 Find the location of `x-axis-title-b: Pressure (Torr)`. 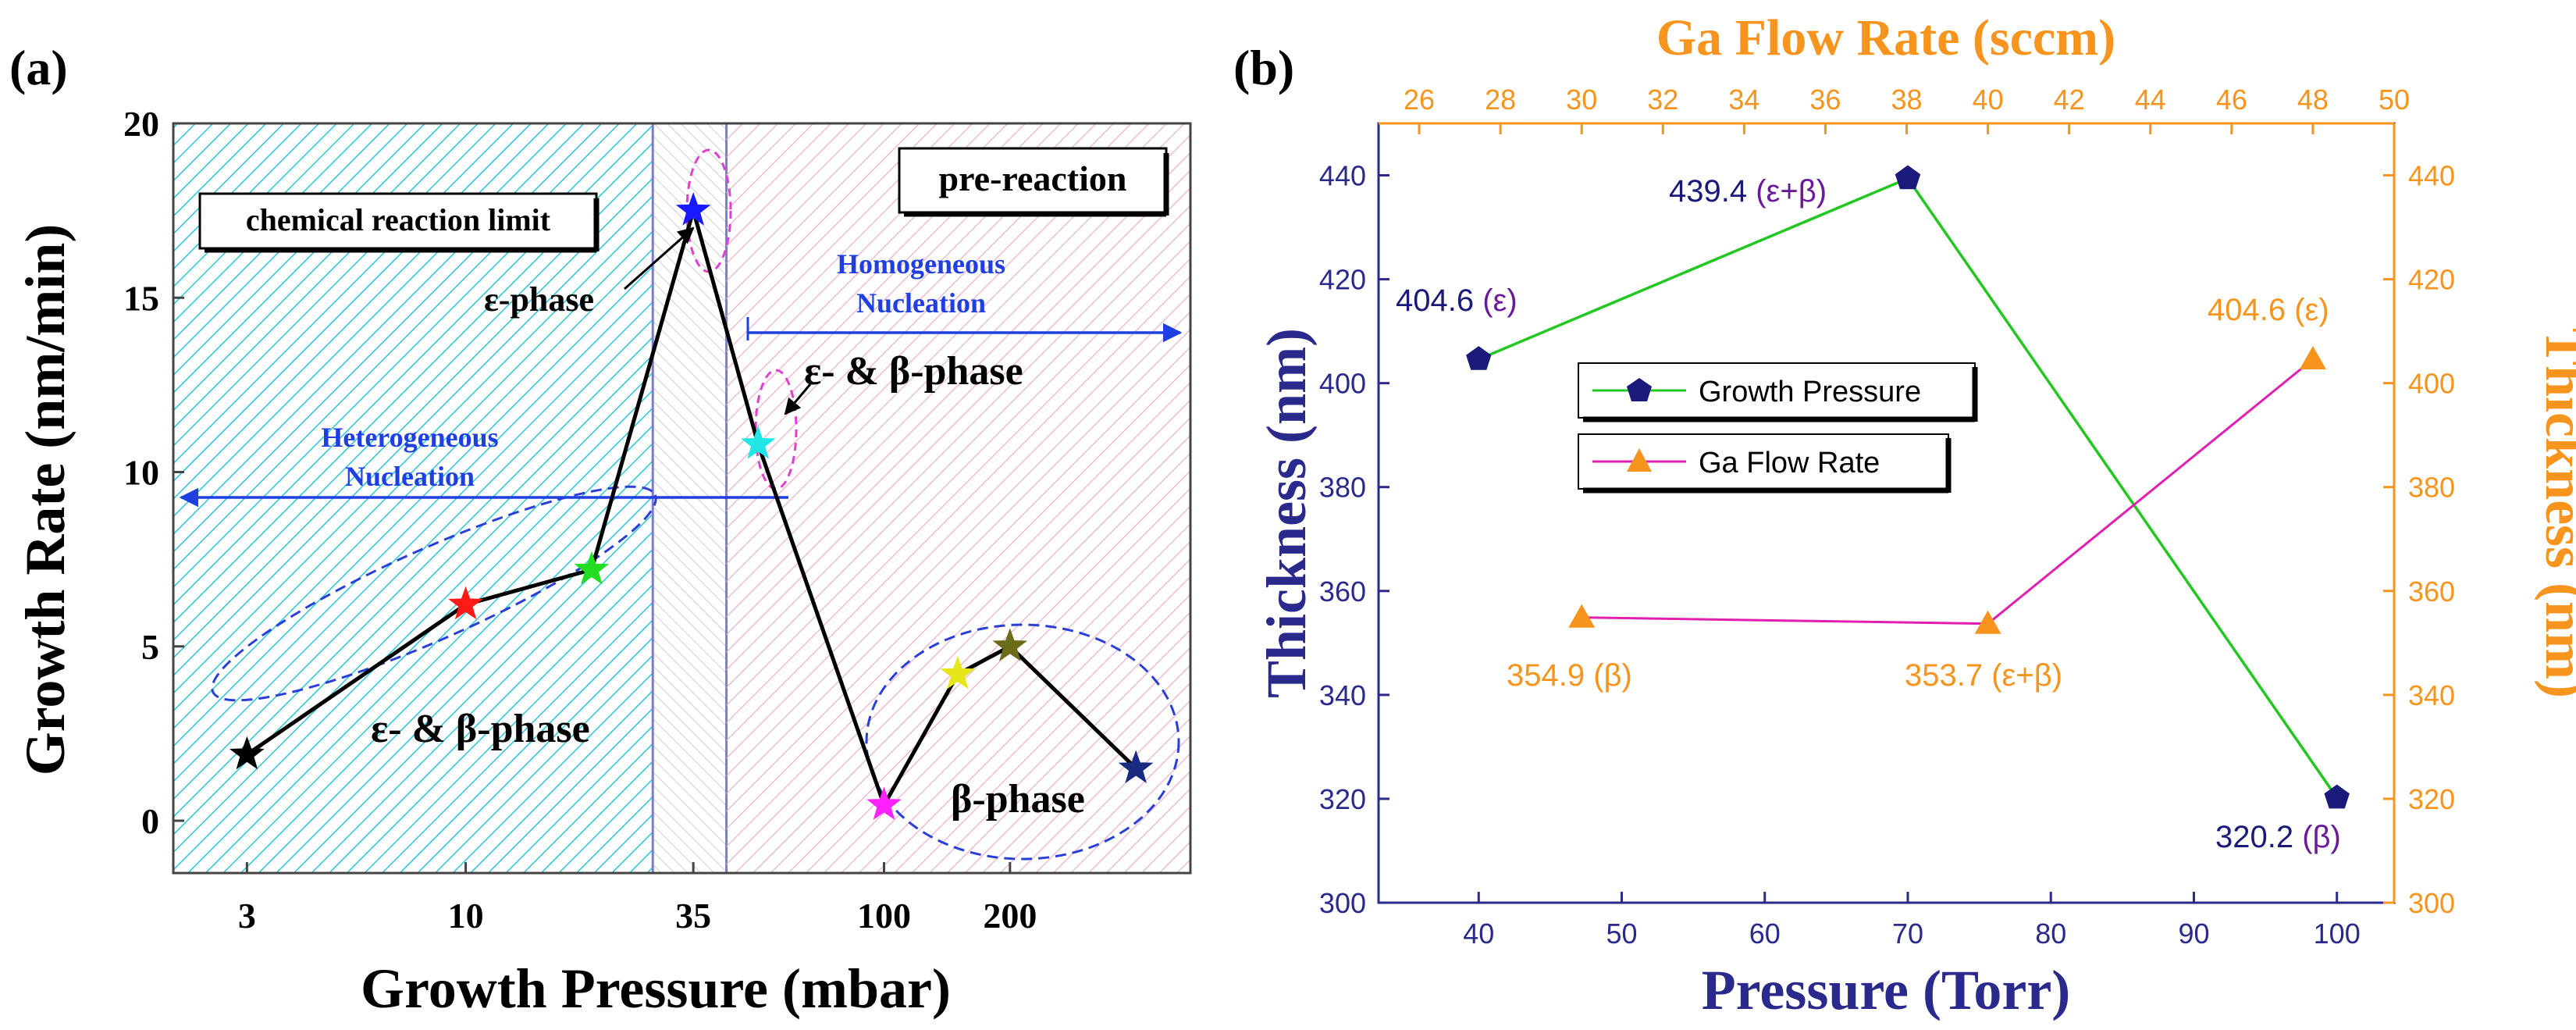

x-axis-title-b: Pressure (Torr) is located at coordinates (1886, 990).